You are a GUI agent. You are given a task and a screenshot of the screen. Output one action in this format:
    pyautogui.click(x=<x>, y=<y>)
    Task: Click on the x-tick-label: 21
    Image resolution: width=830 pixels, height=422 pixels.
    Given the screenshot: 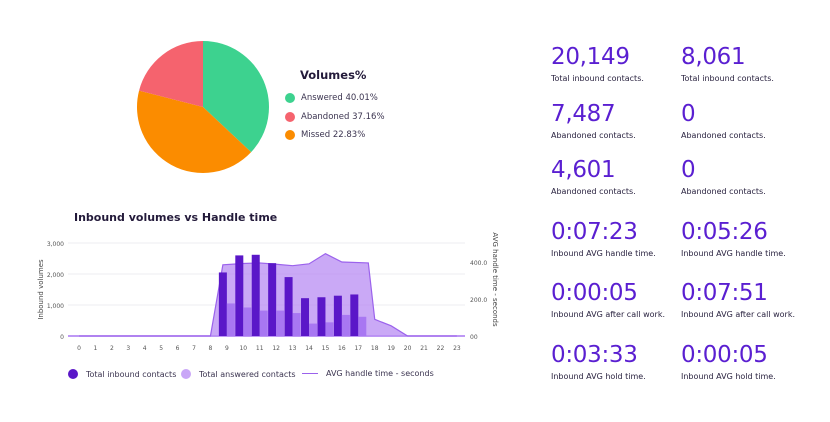 What is the action you would take?
    pyautogui.click(x=424, y=348)
    